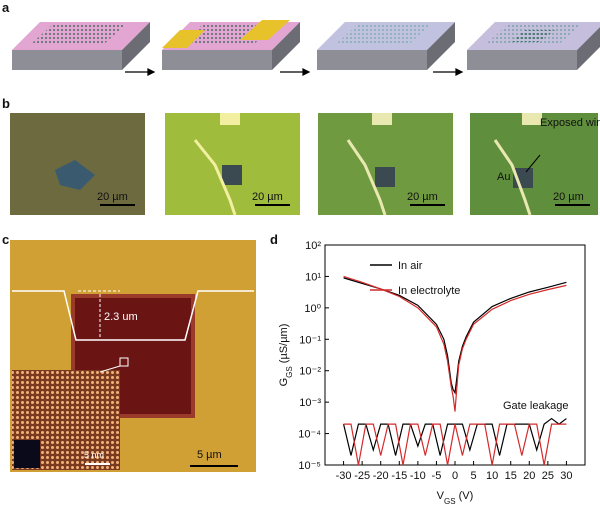 The width and height of the screenshot is (600, 525). What do you see at coordinates (294, 72) in the screenshot?
I see `arrows` at bounding box center [294, 72].